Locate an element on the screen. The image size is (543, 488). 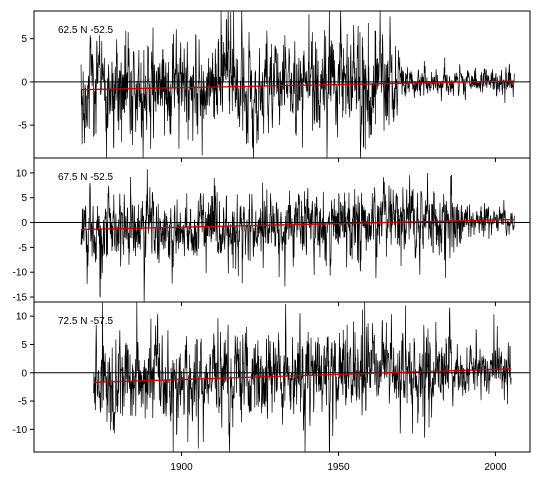
x-tick-label: 1950 is located at coordinates (338, 467).